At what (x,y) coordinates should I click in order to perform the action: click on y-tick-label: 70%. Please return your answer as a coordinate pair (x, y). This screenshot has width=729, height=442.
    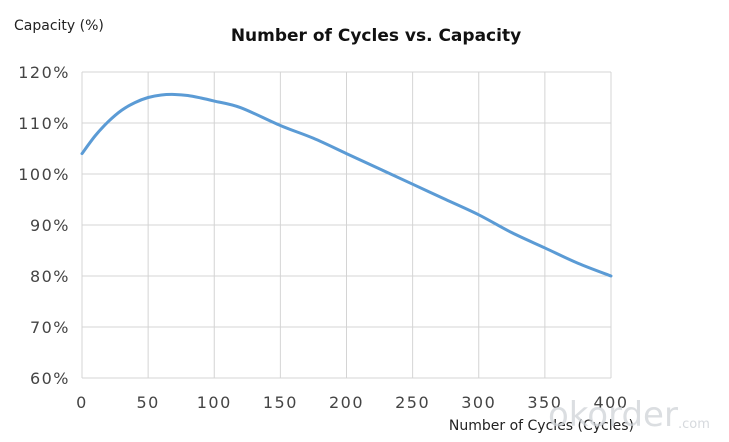
    Looking at the image, I should click on (50, 327).